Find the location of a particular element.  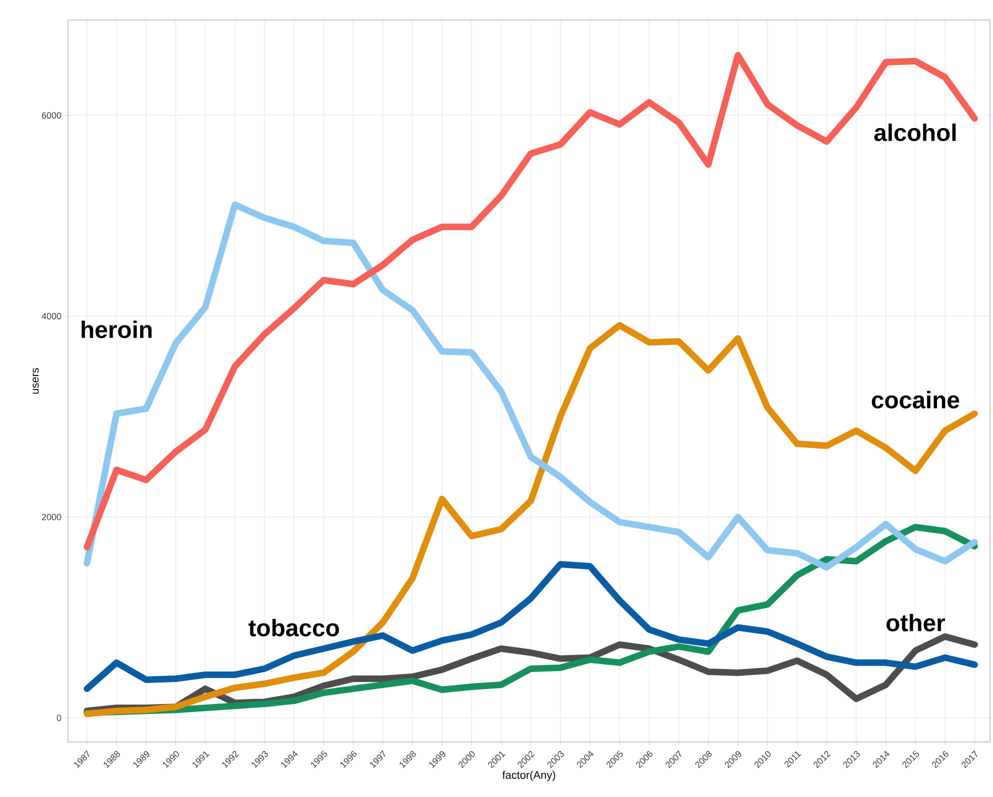

series-label: tobacco is located at coordinates (293, 627).